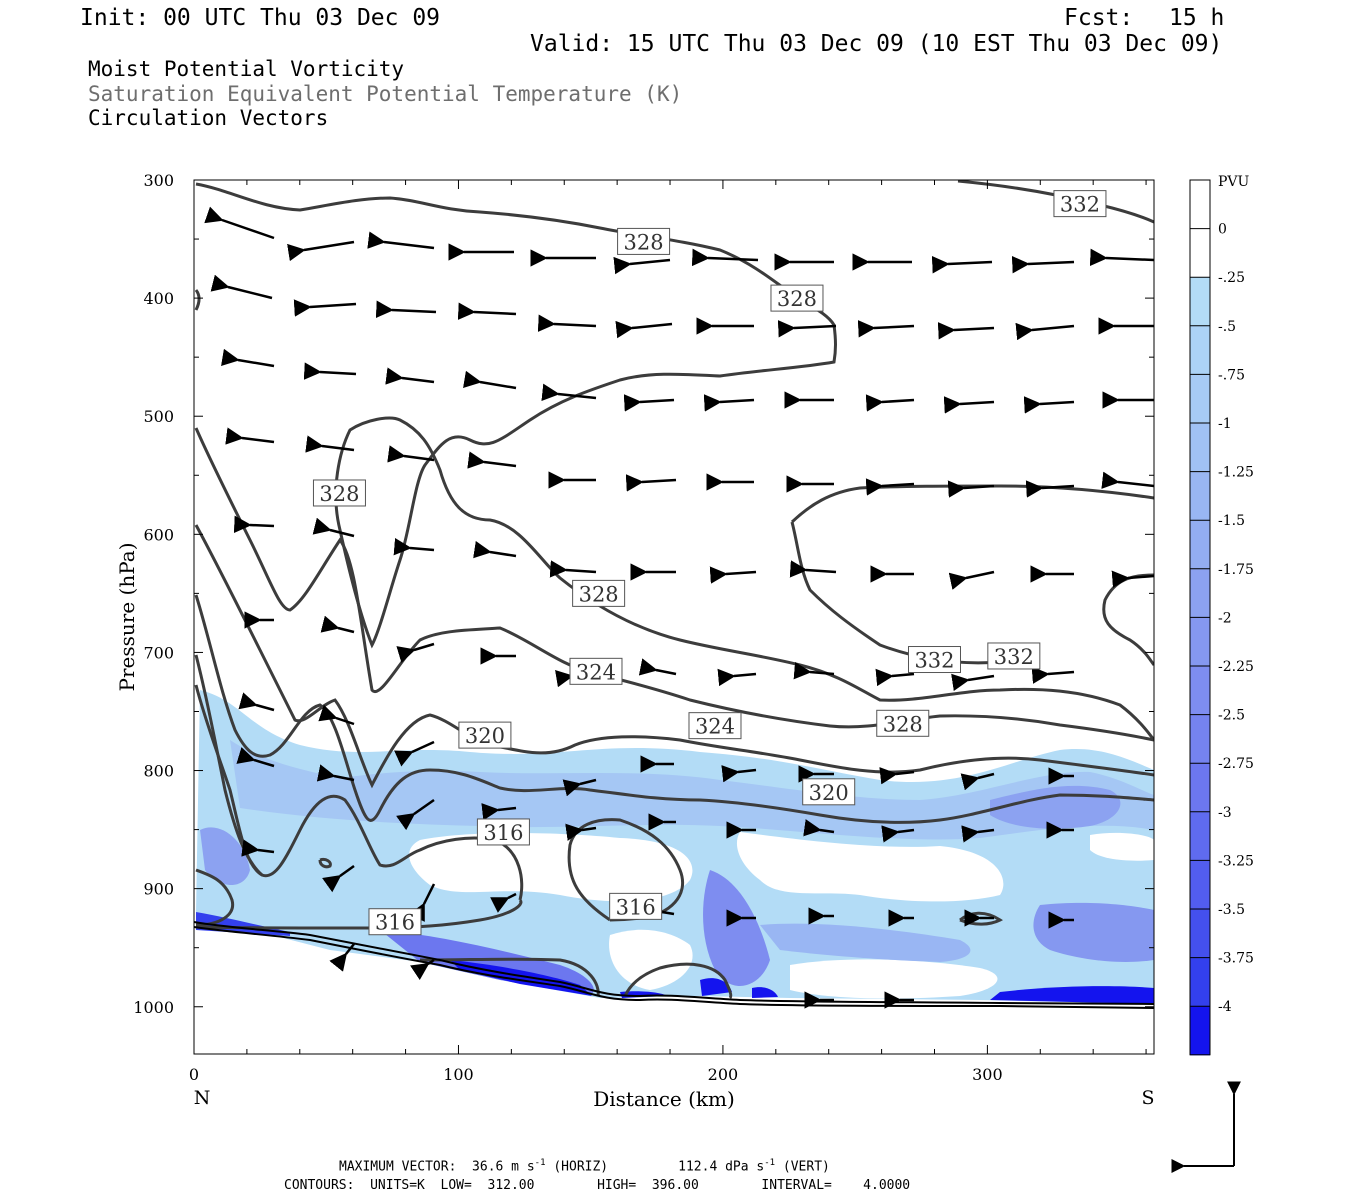 This screenshot has height=1200, width=1350. Describe the element at coordinates (1225, 813) in the screenshot. I see `colorbar-label: -3` at that location.